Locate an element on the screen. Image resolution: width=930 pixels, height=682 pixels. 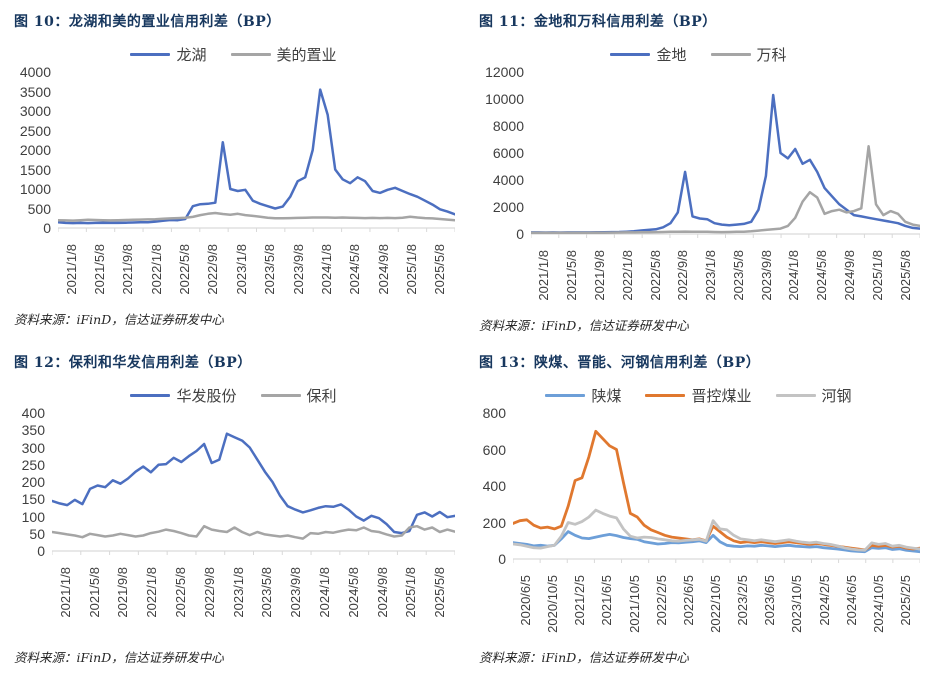
legend-label: 龙湖 is located at coordinates (191, 55).